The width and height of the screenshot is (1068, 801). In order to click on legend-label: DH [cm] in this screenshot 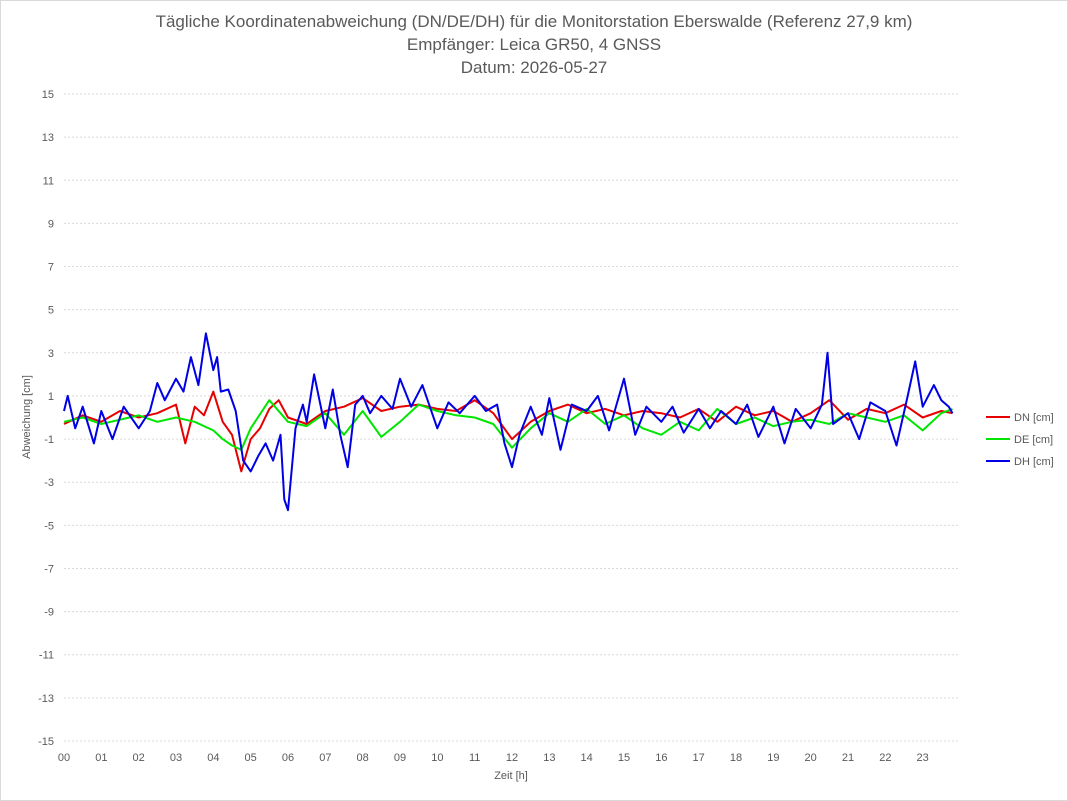, I will do `click(1034, 462)`.